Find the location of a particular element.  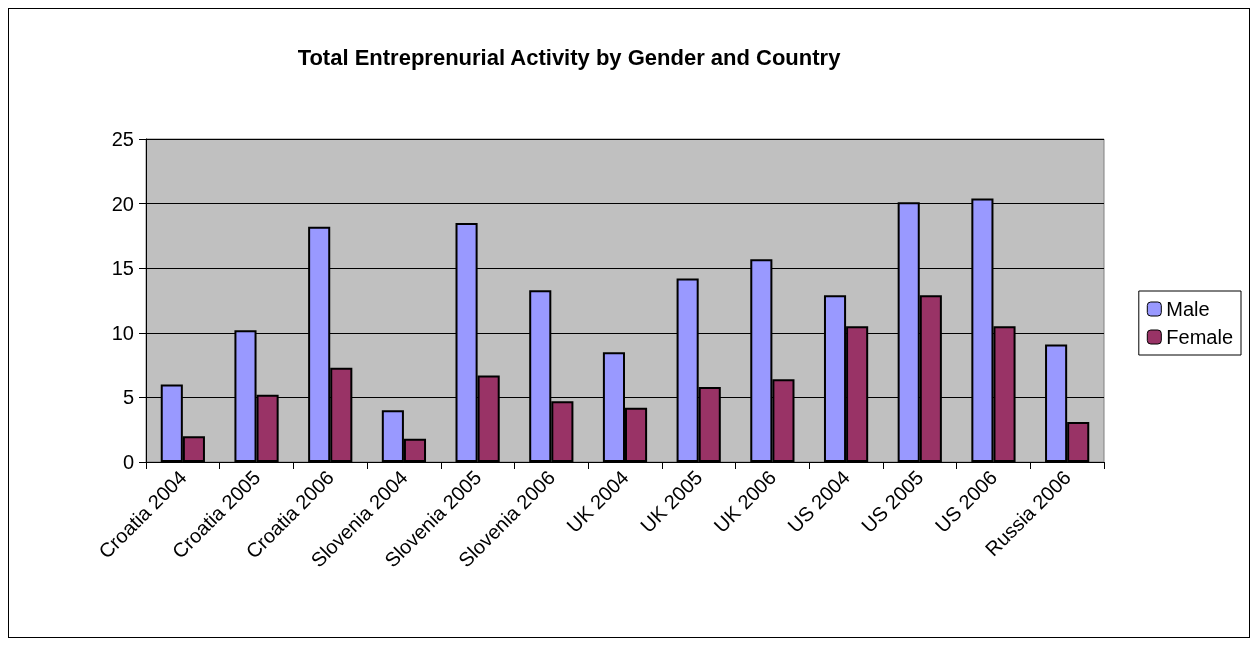

y-tick-label: 10 is located at coordinates (122, 332).